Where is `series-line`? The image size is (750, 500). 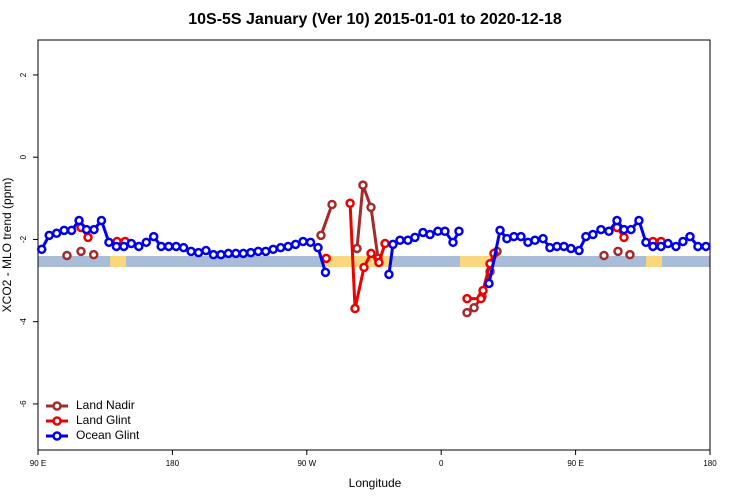
series-line is located at coordinates (475, 248).